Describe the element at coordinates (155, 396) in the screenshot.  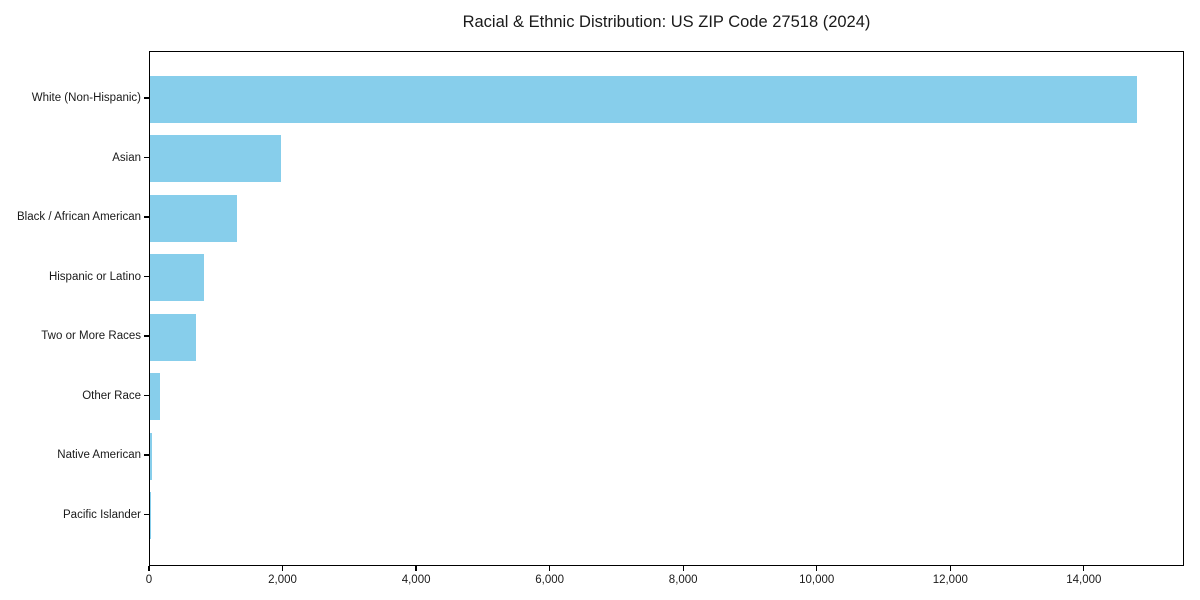
I see `bar-other-race` at that location.